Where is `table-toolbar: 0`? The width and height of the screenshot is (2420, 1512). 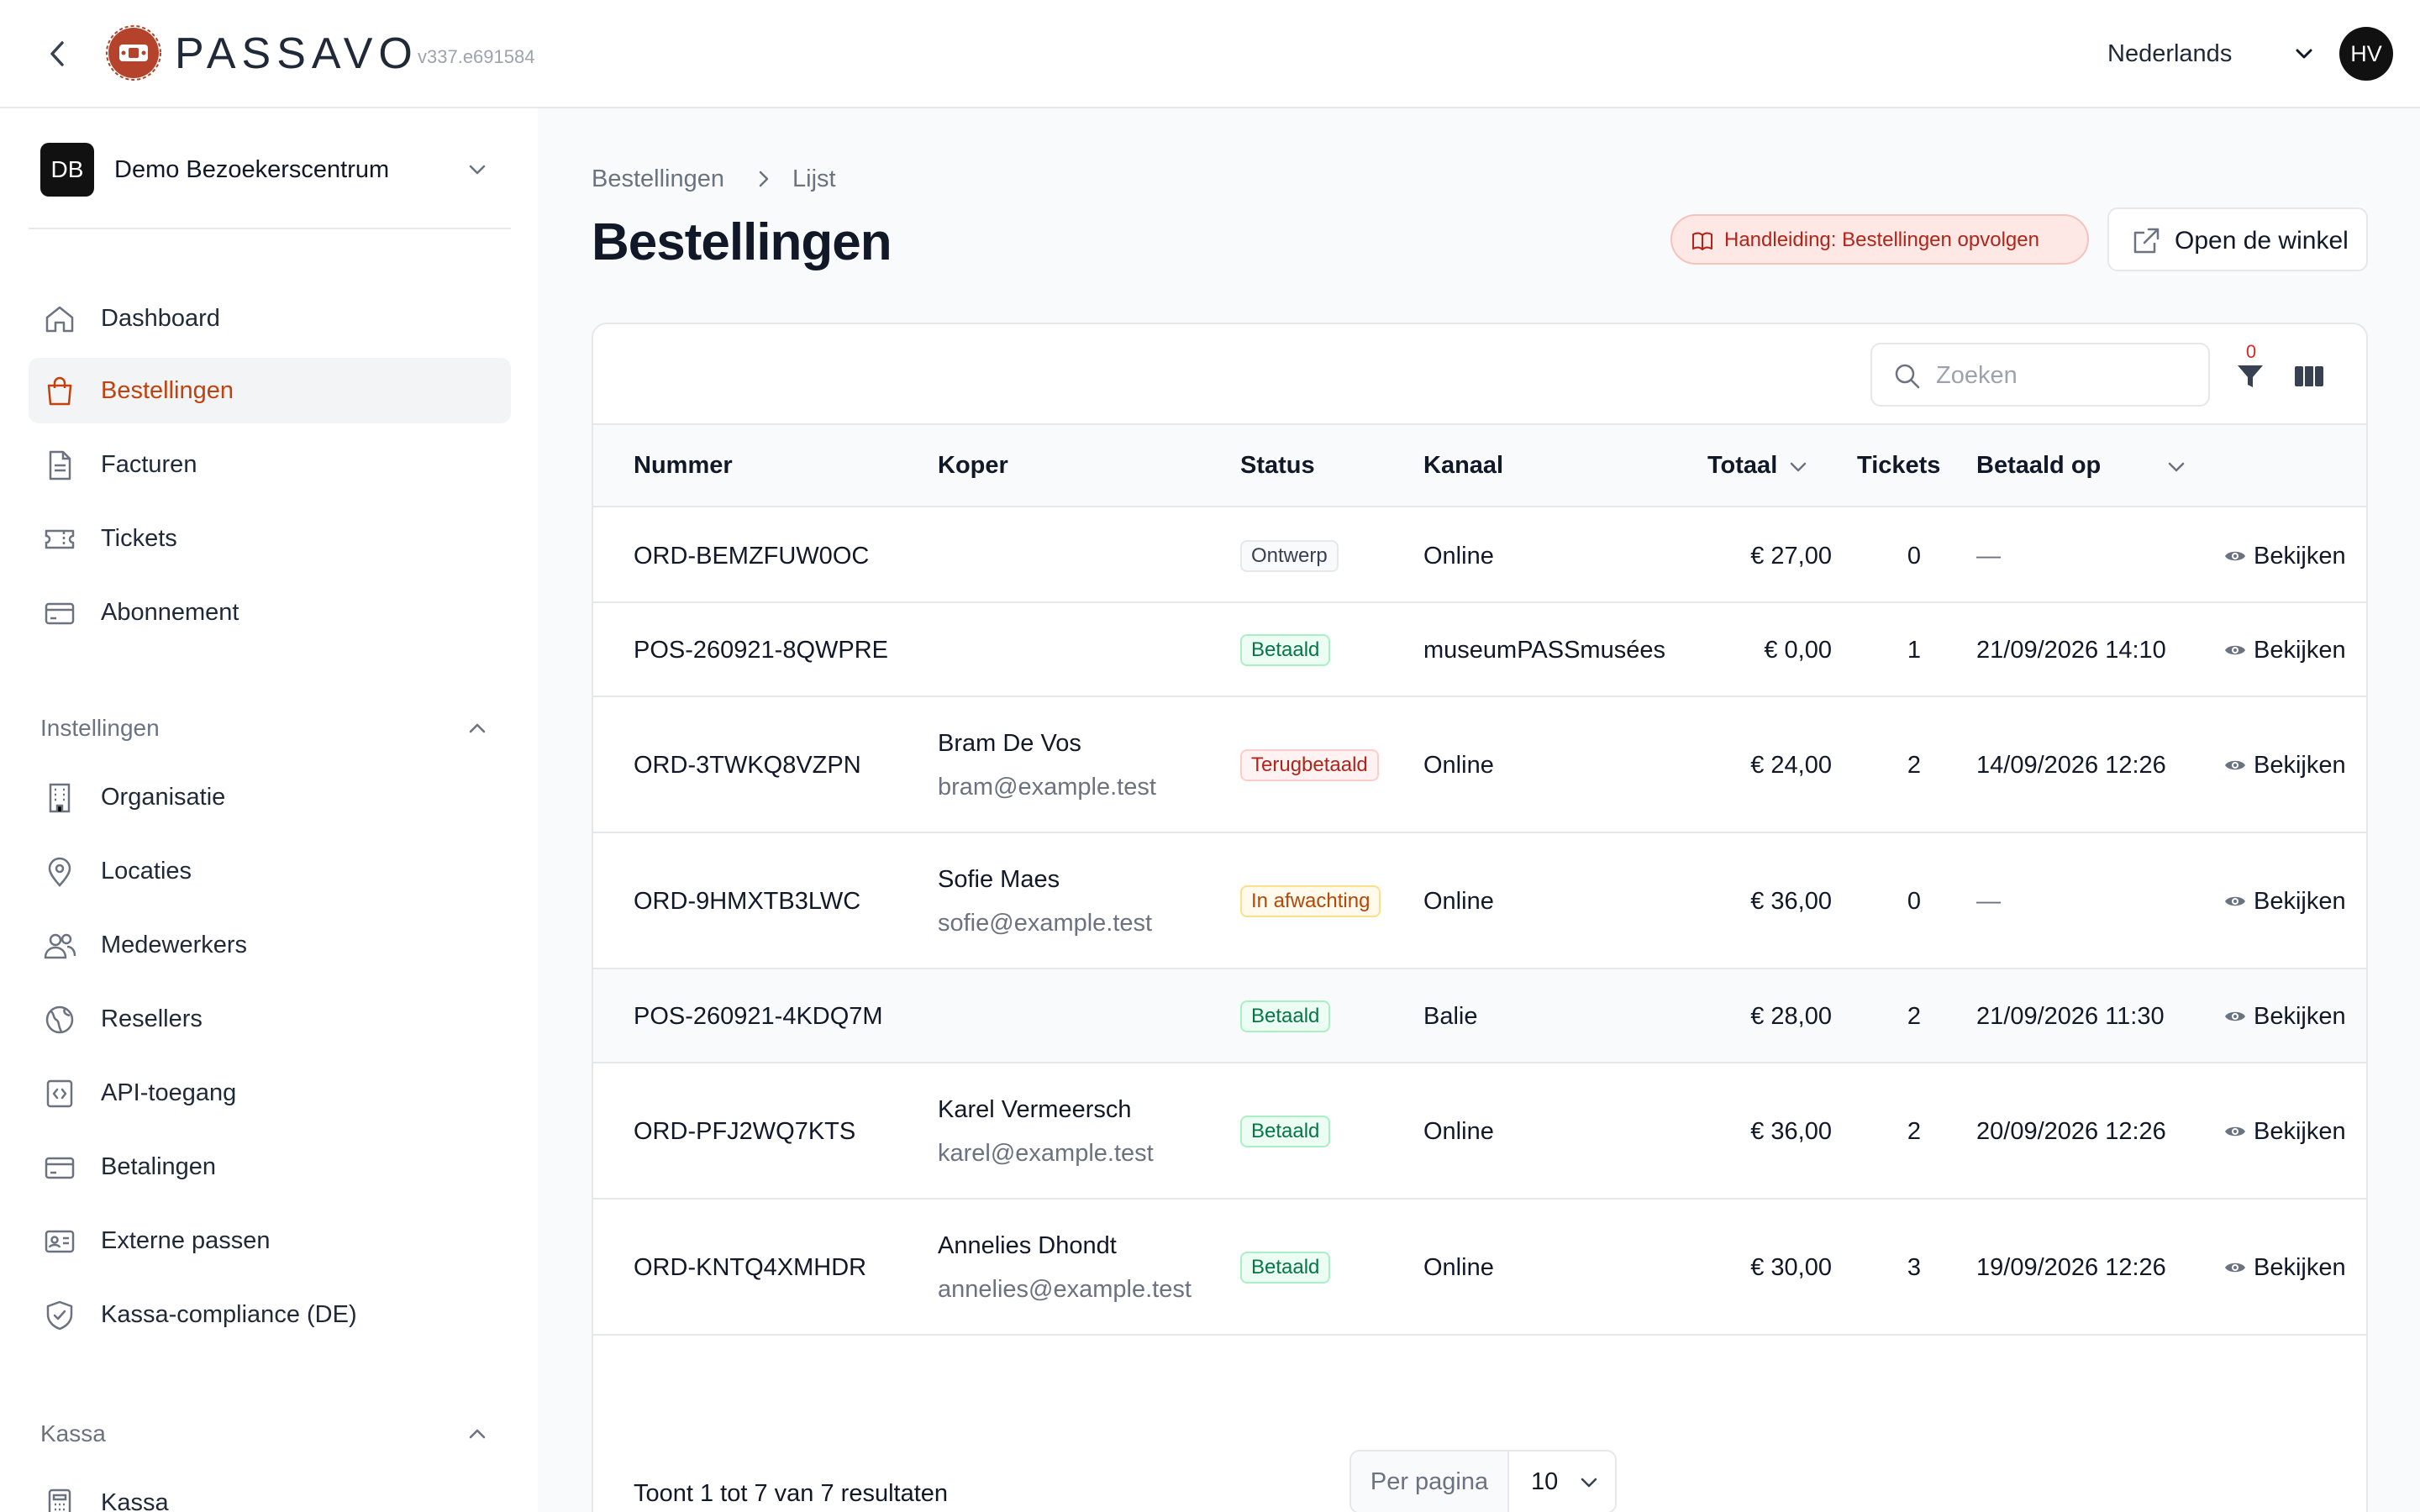
table-toolbar: 0 is located at coordinates (1479, 374).